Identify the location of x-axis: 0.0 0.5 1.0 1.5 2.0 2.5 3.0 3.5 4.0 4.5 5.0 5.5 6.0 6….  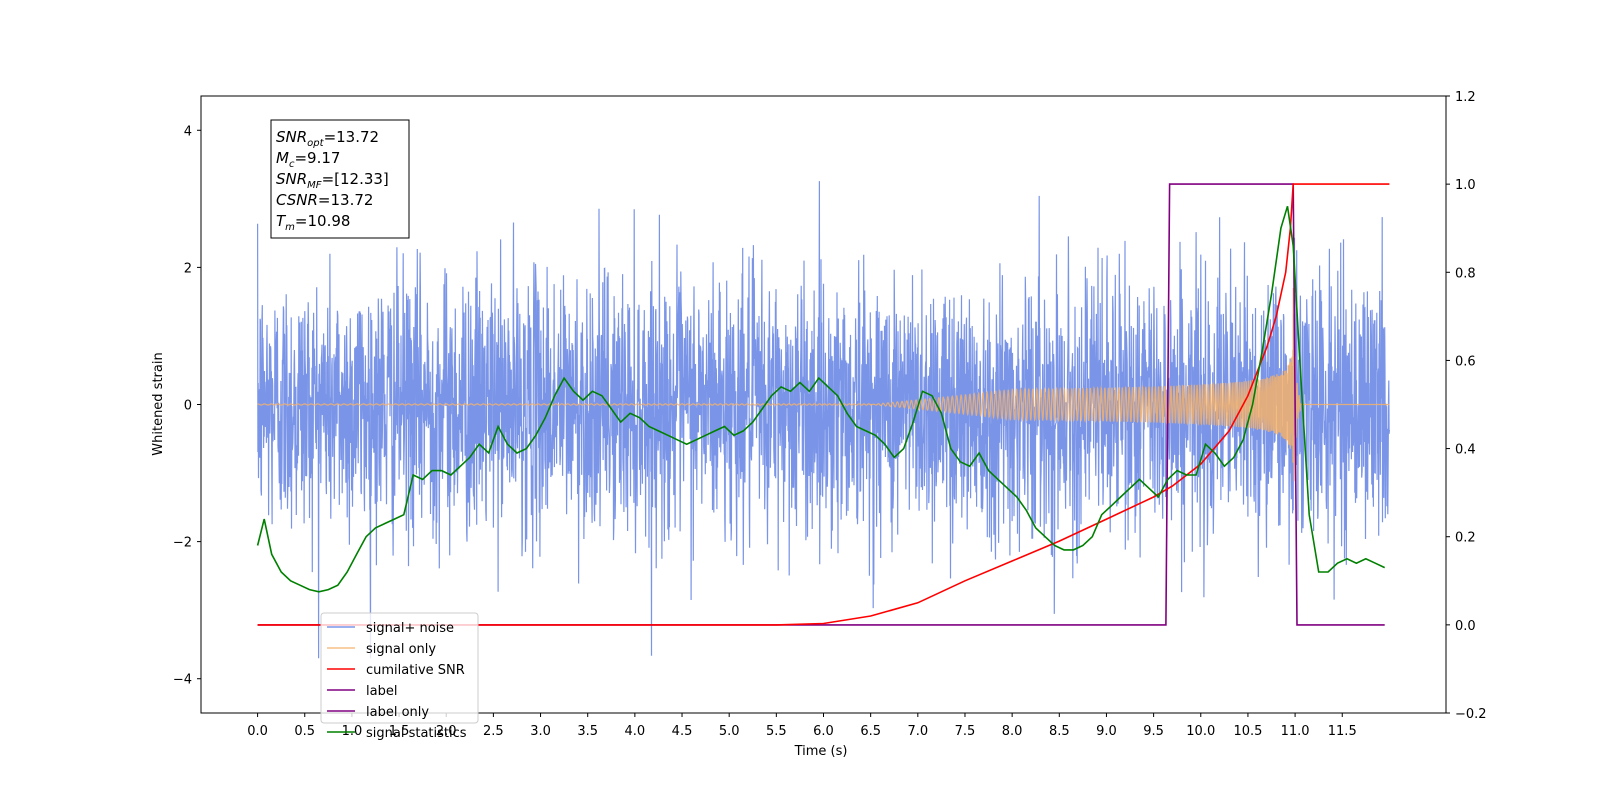
(802, 726).